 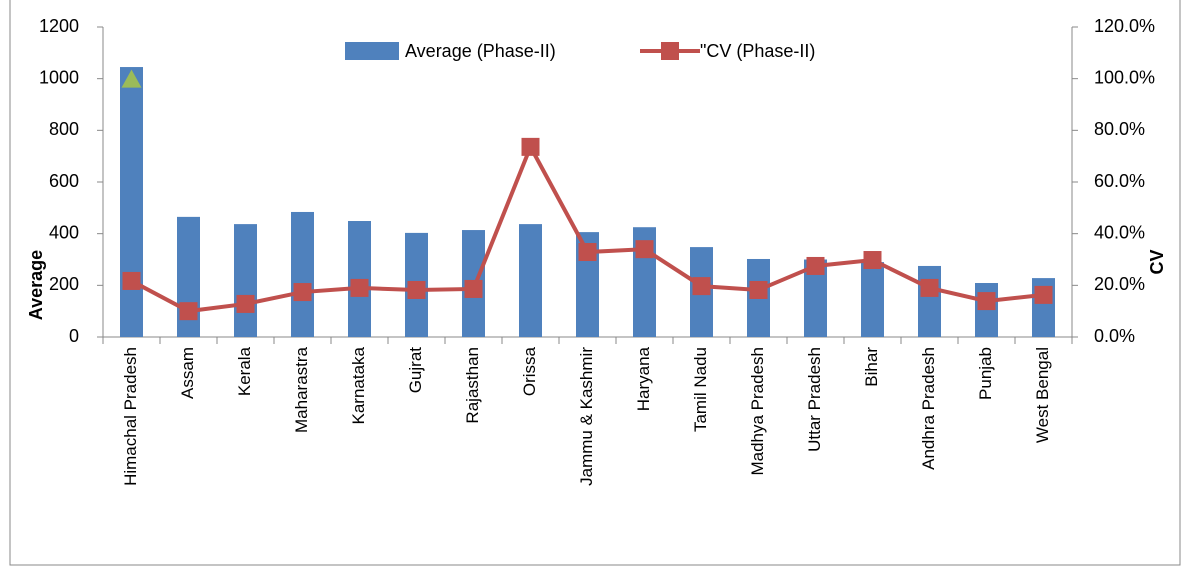 I want to click on x-tick-label: Madhya Pradesh, so click(x=757, y=411).